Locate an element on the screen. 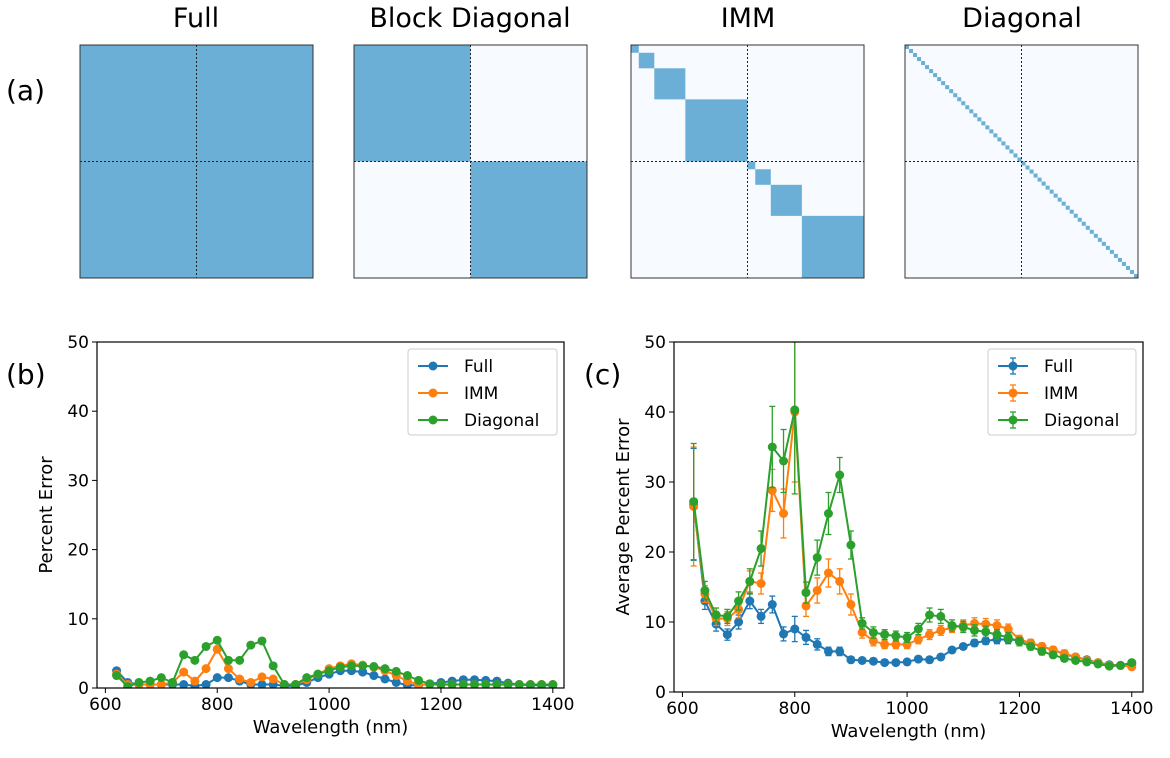 The height and width of the screenshot is (758, 1170). series-line is located at coordinates (334, 663).